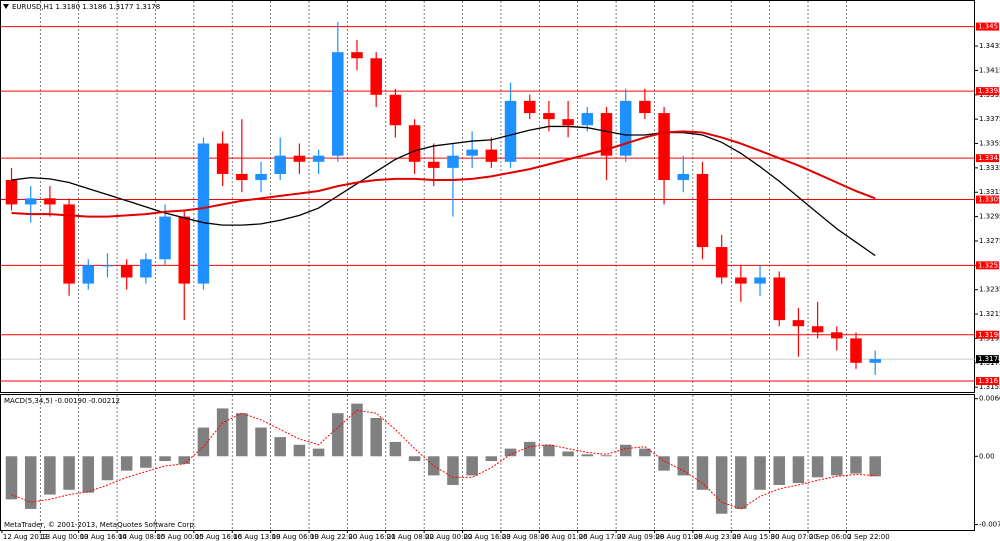  What do you see at coordinates (830, 537) in the screenshot?
I see `x-tick-label: 2 Sep 06:00` at bounding box center [830, 537].